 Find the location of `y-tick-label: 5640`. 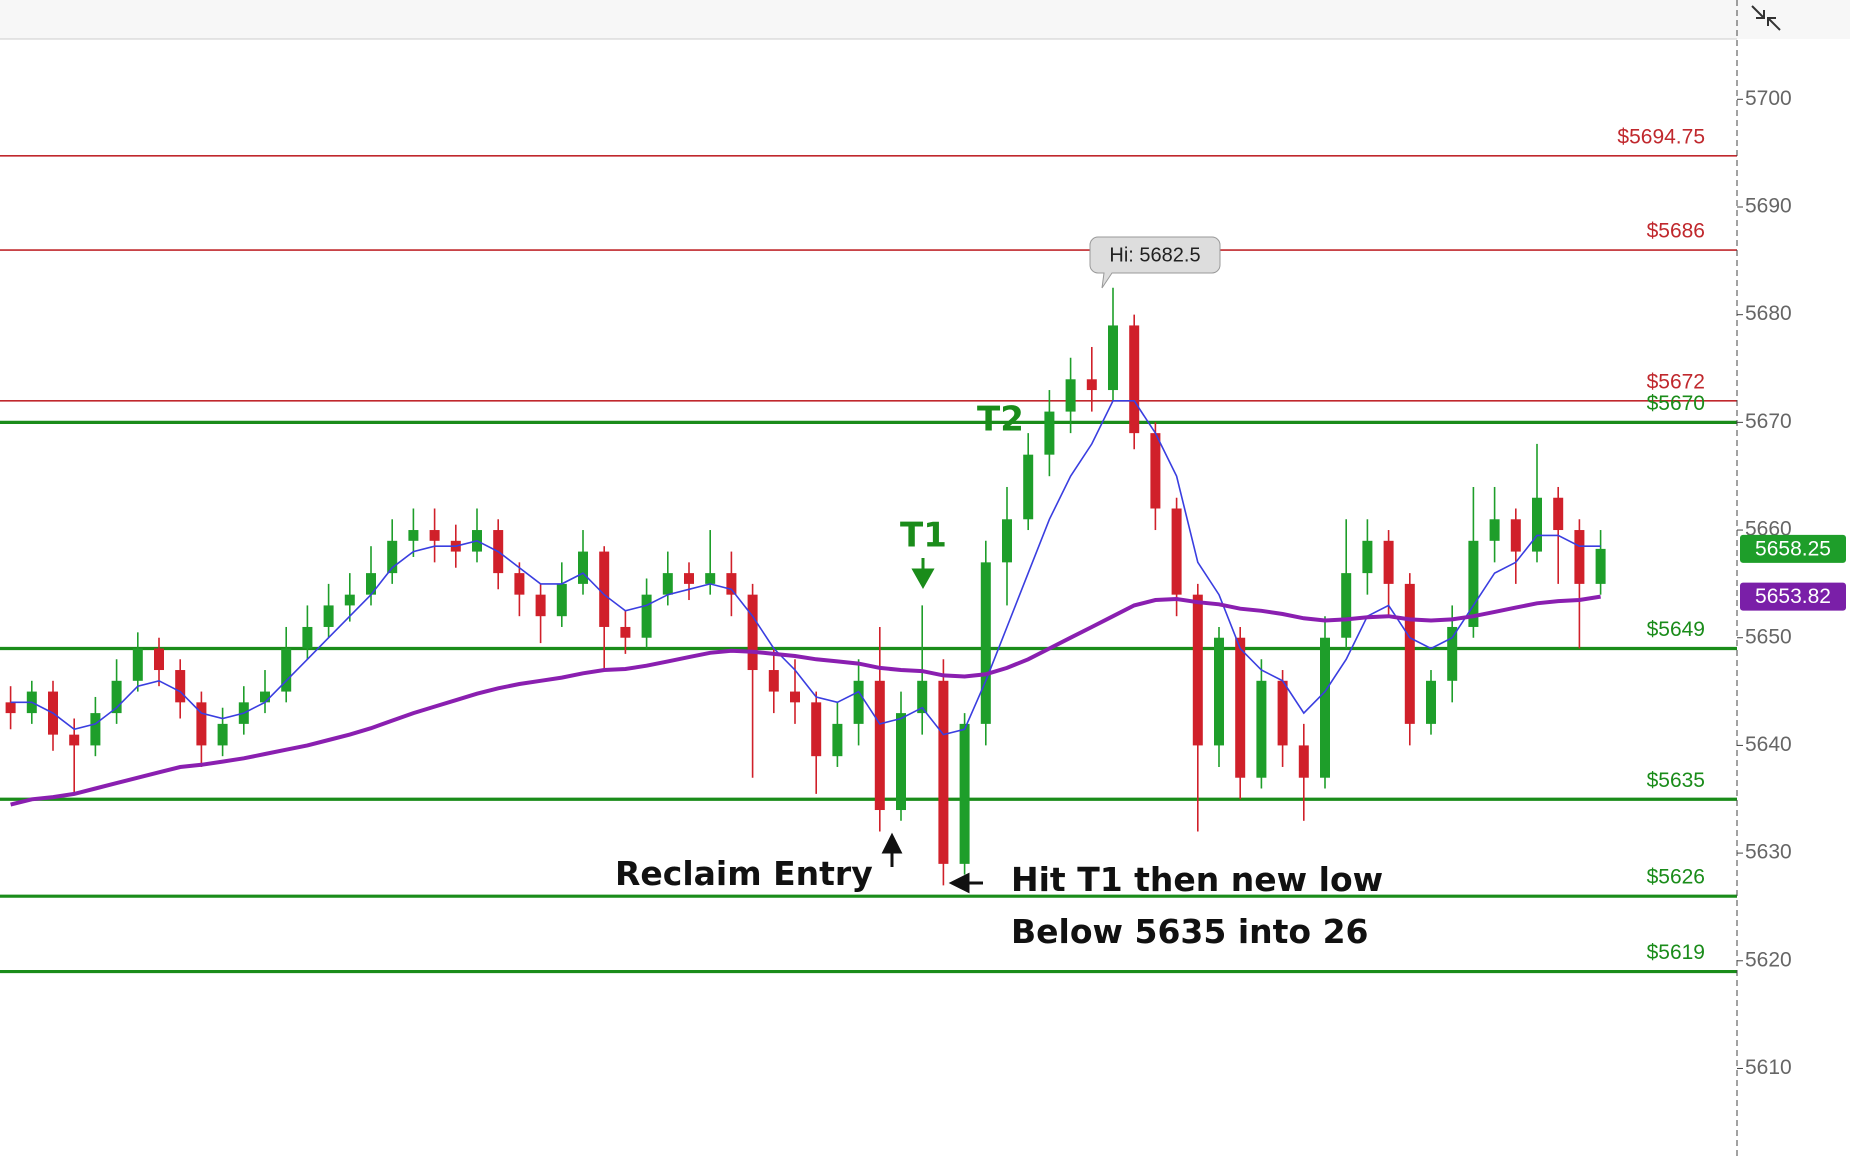

y-tick-label: 5640 is located at coordinates (1768, 744).